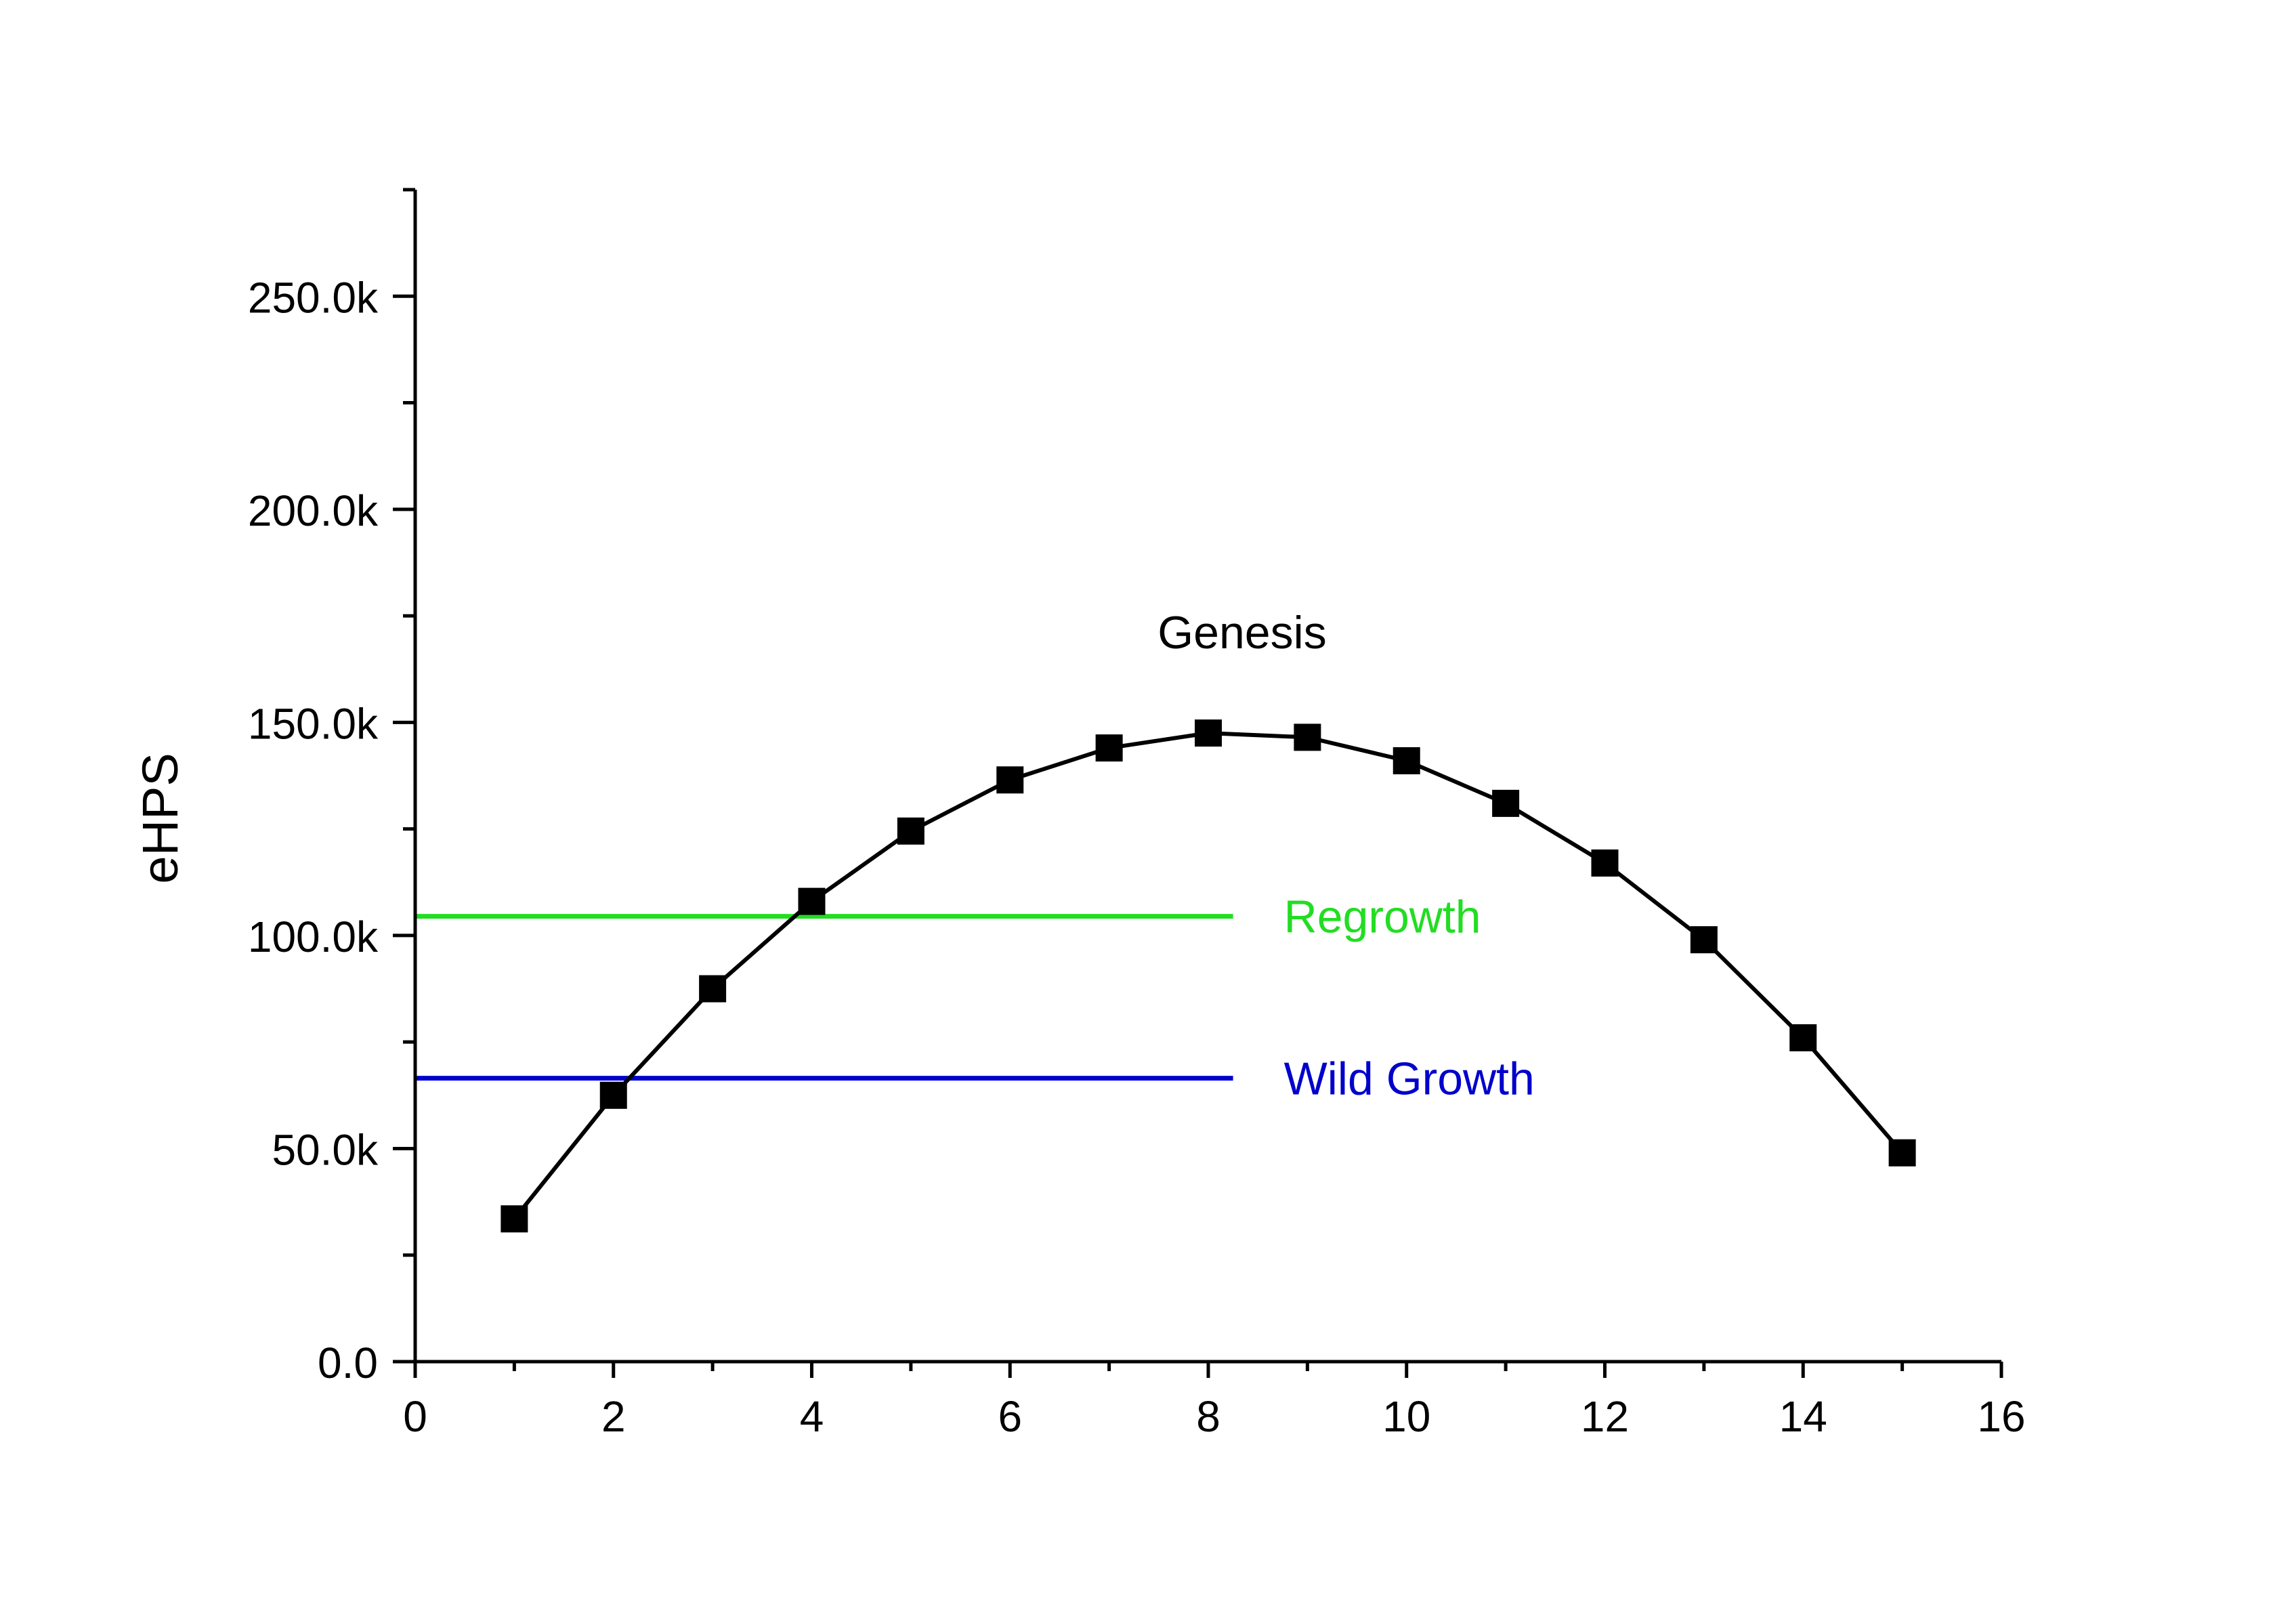  What do you see at coordinates (975, 998) in the screenshot?
I see `reference-lines: Regrowth Wild Growth` at bounding box center [975, 998].